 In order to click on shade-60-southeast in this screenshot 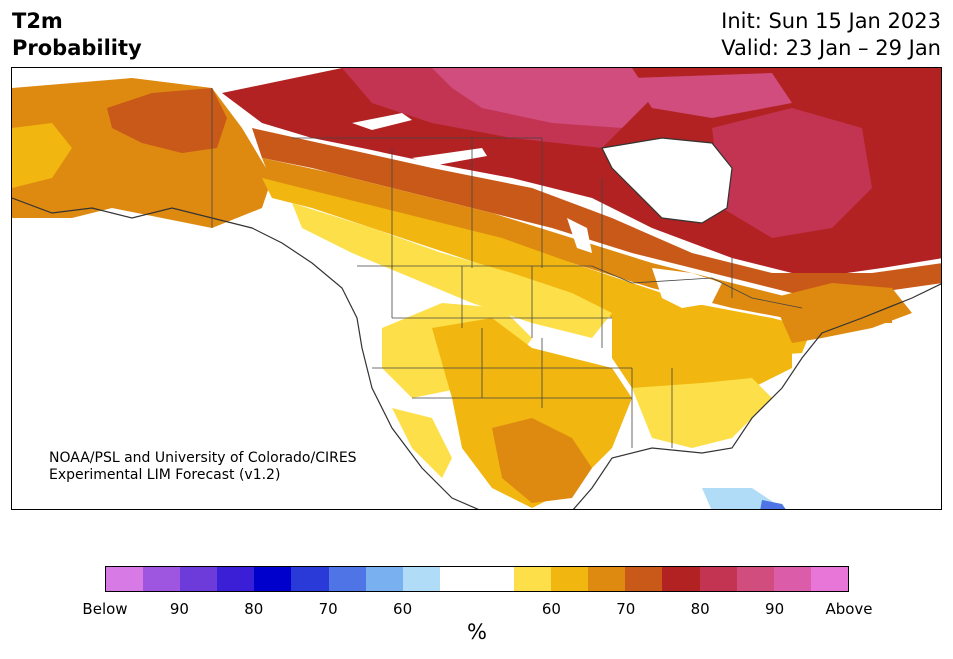, I will do `click(702, 413)`.